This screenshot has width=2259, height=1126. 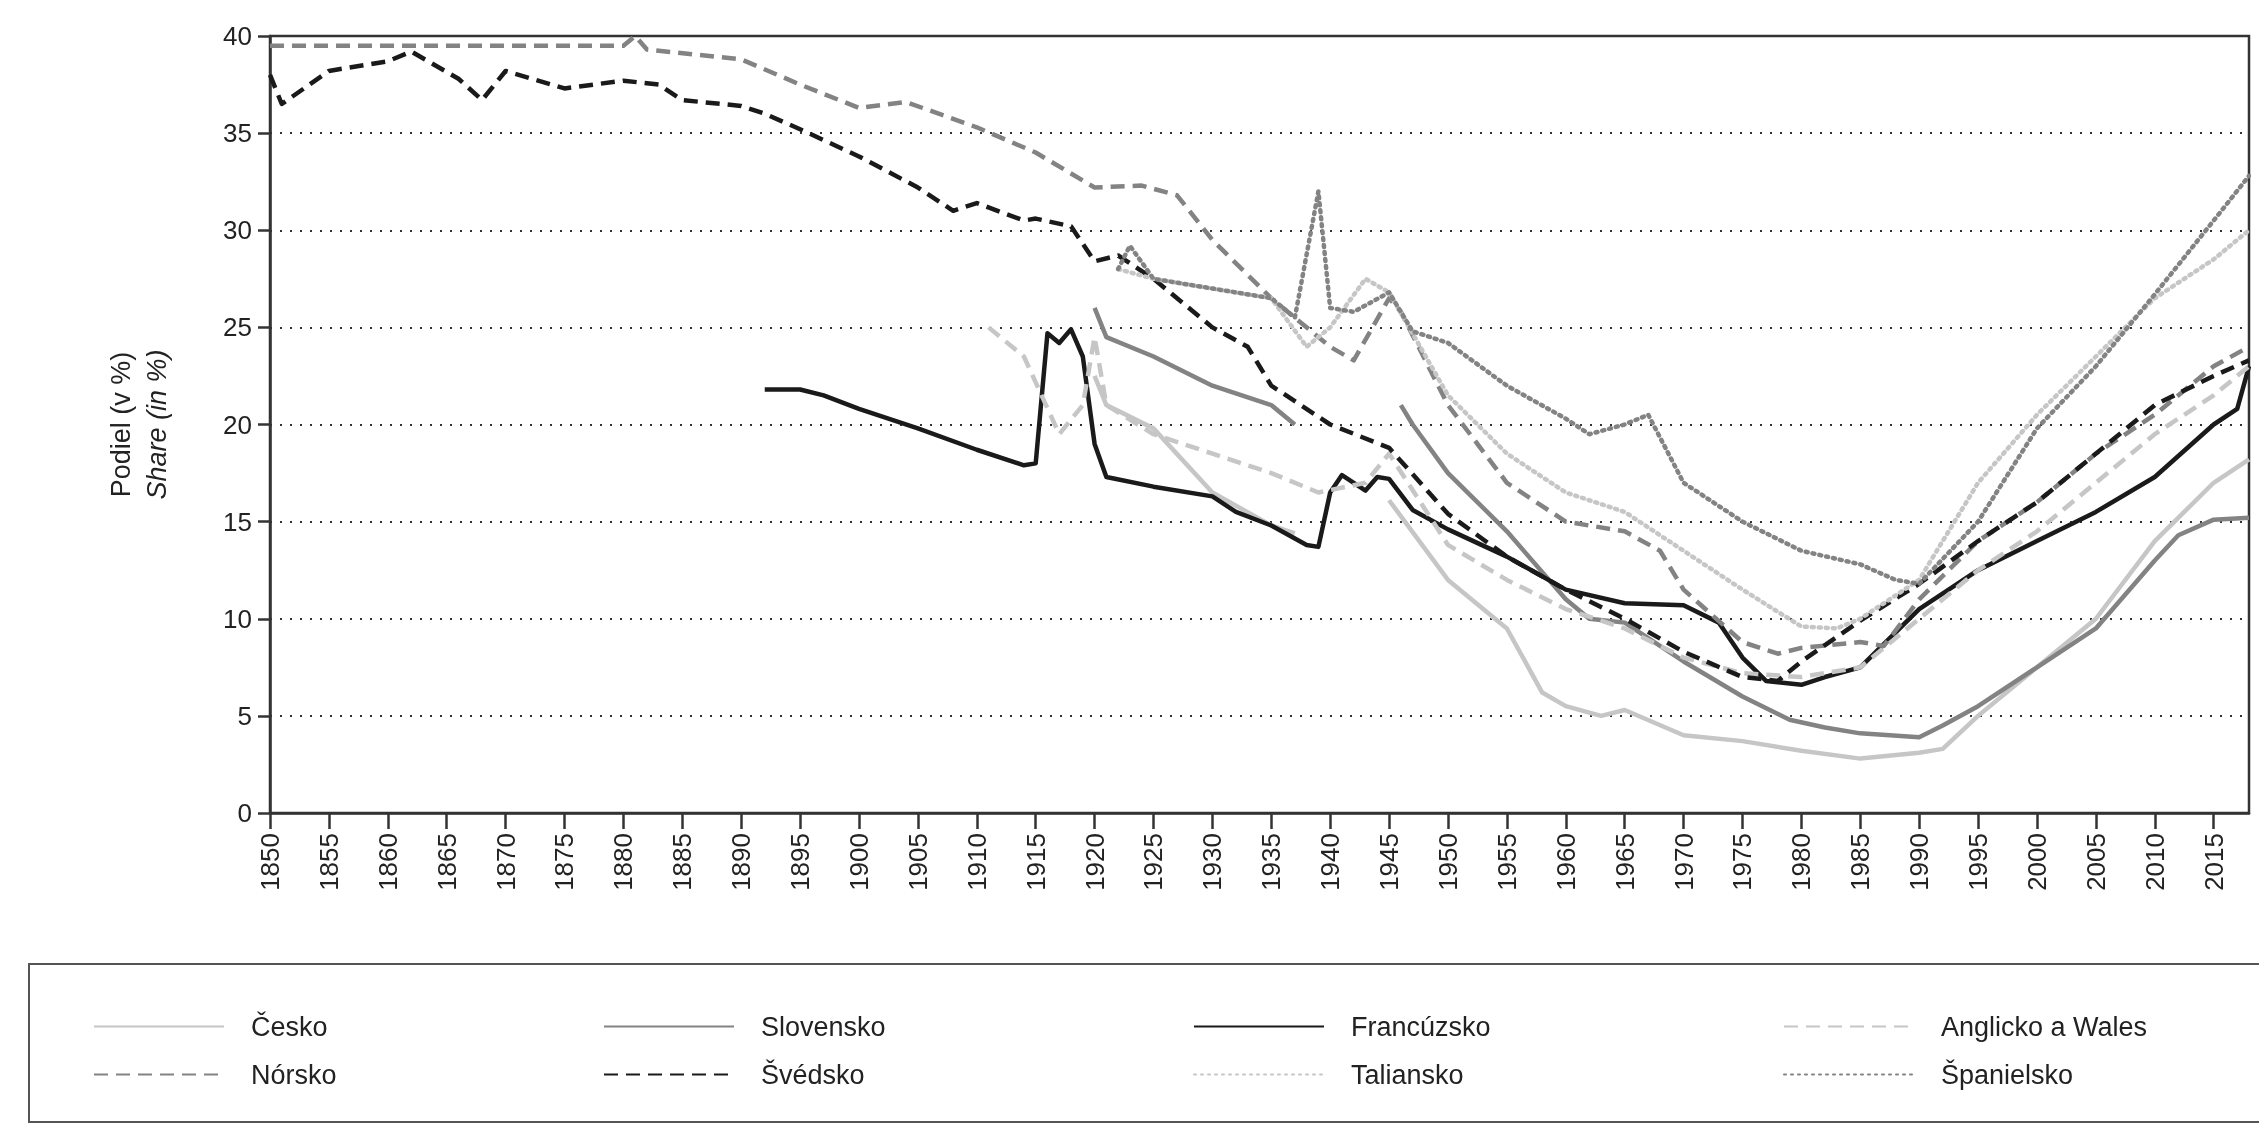 I want to click on x-tick-label: 1935, so click(x=1271, y=862).